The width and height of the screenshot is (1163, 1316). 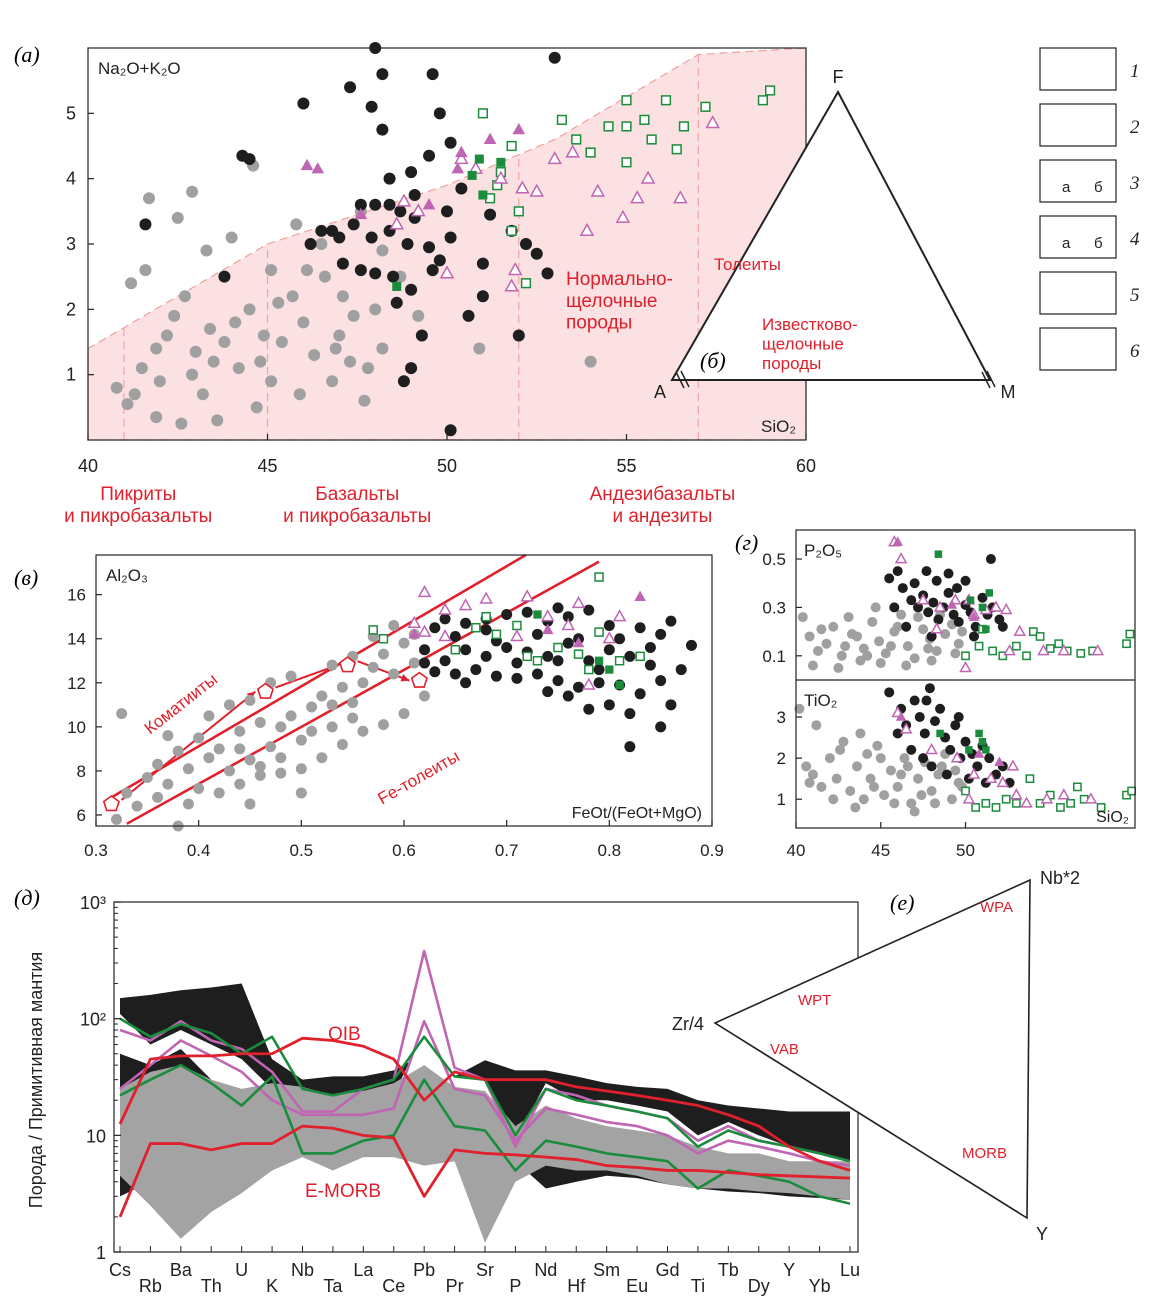 What do you see at coordinates (27, 897) in the screenshot?
I see `panel-label-d: (д)` at bounding box center [27, 897].